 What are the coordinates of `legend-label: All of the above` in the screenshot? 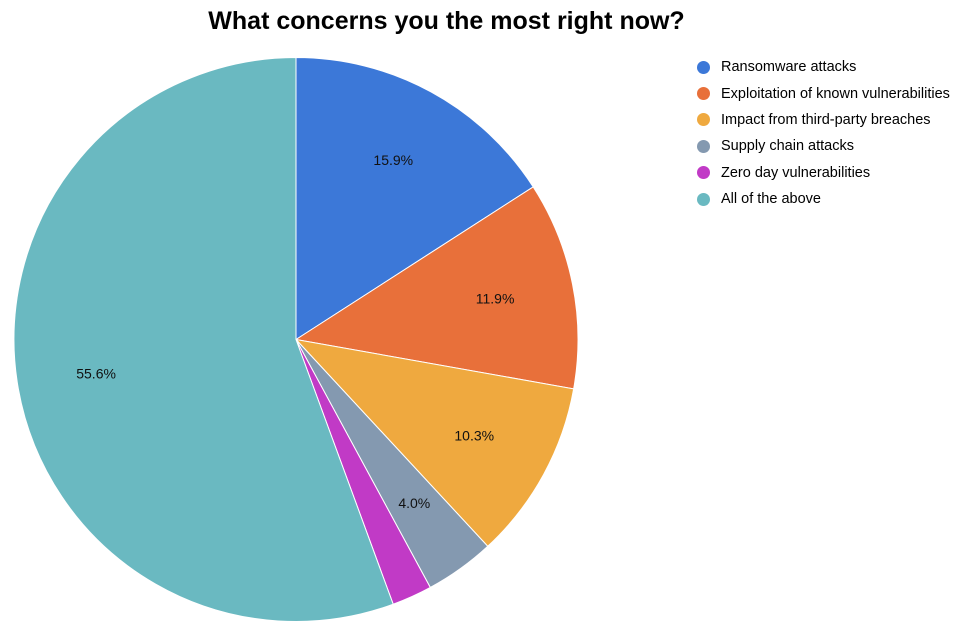 It's located at (771, 199).